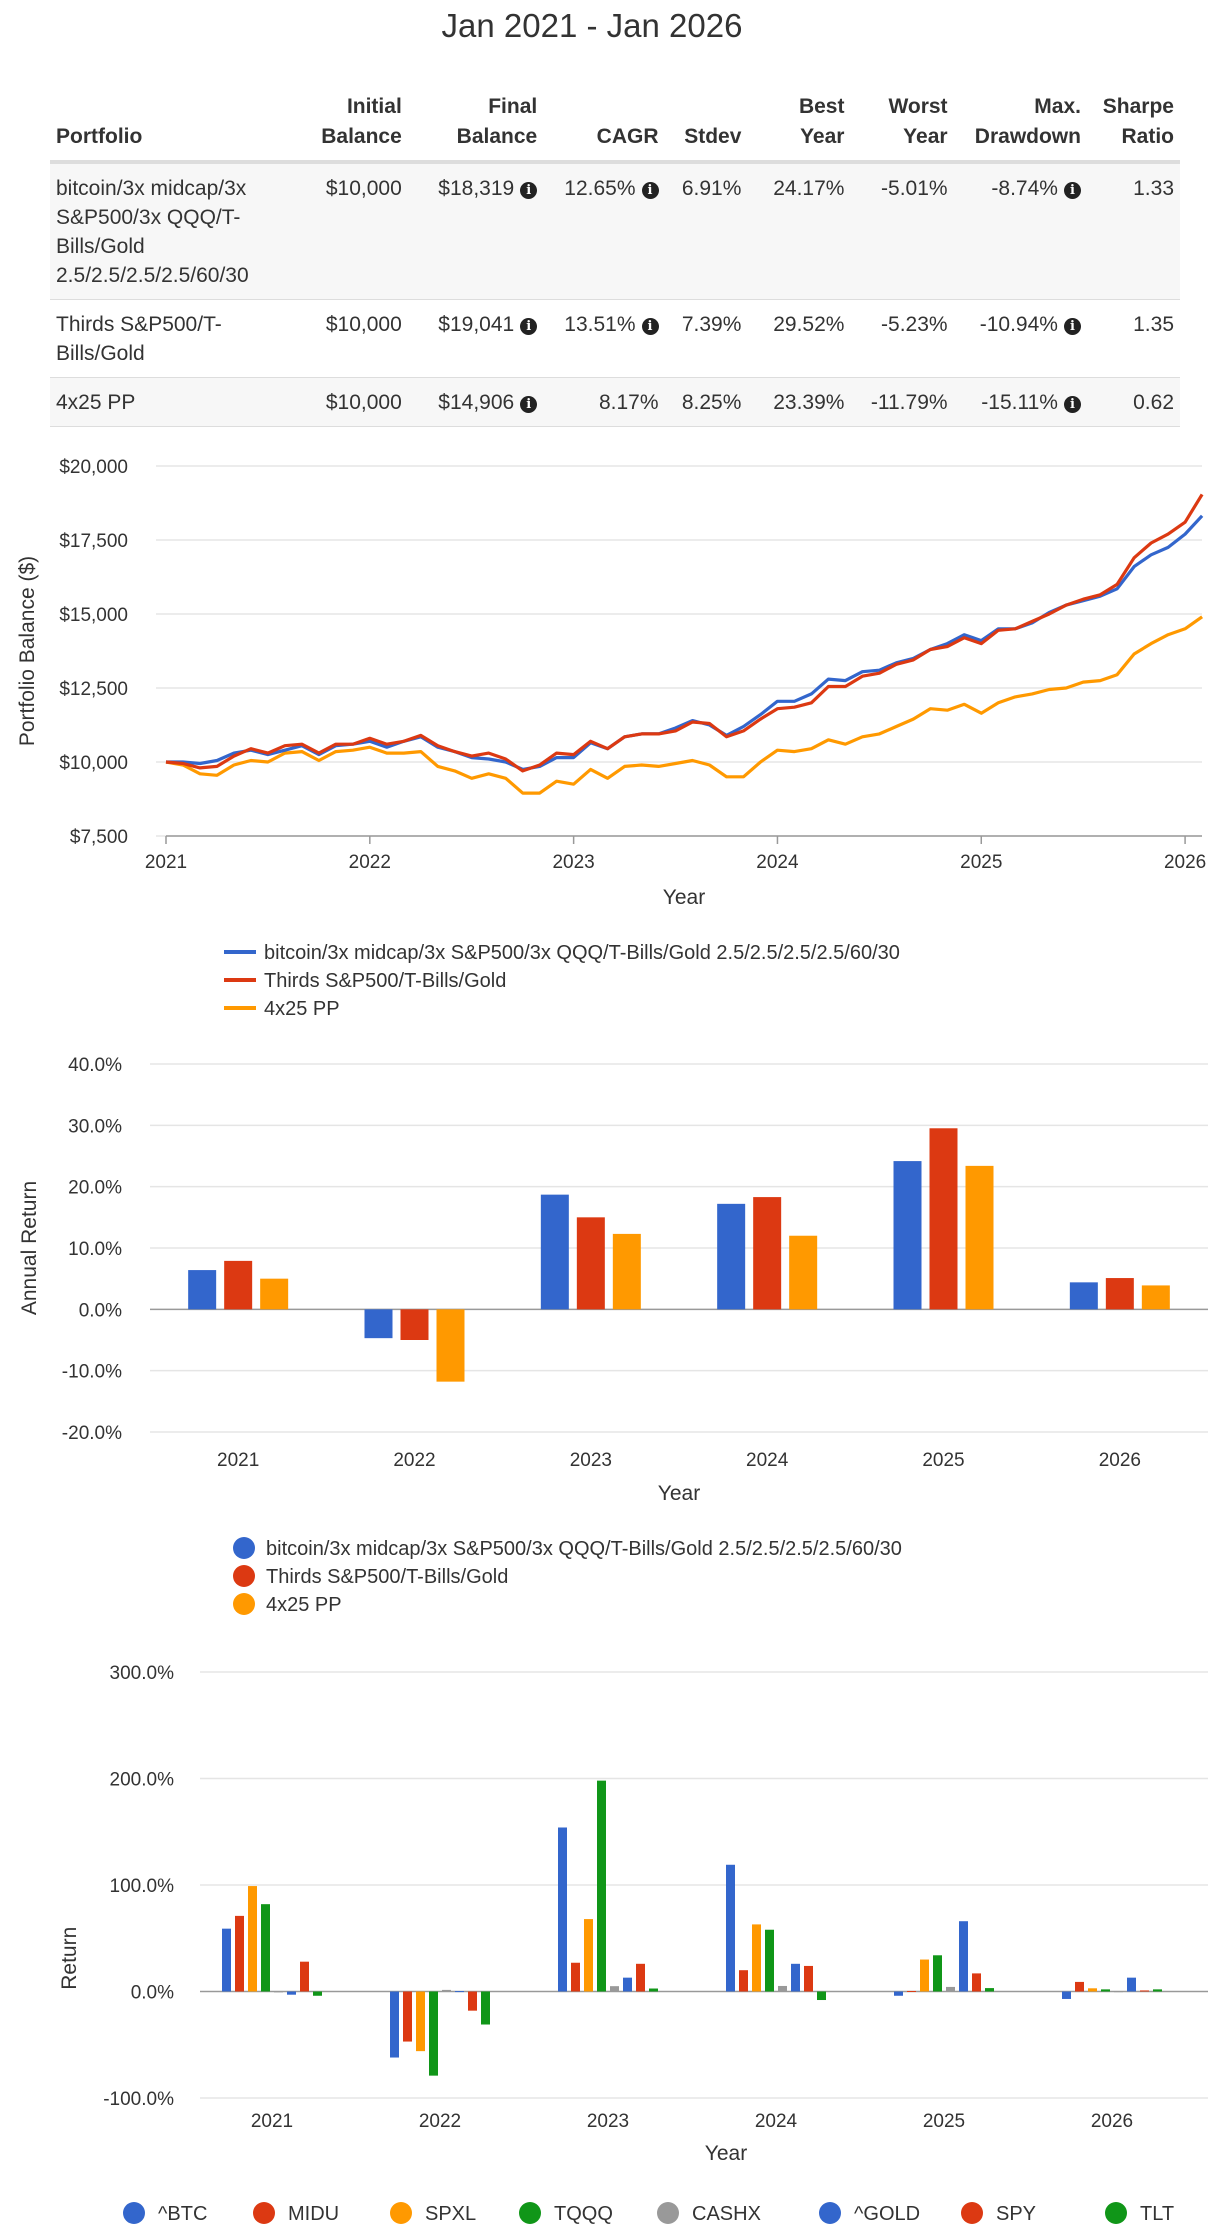 Image resolution: width=1232 pixels, height=2238 pixels. What do you see at coordinates (902, 402) in the screenshot?
I see `worst-year: -11.79%` at bounding box center [902, 402].